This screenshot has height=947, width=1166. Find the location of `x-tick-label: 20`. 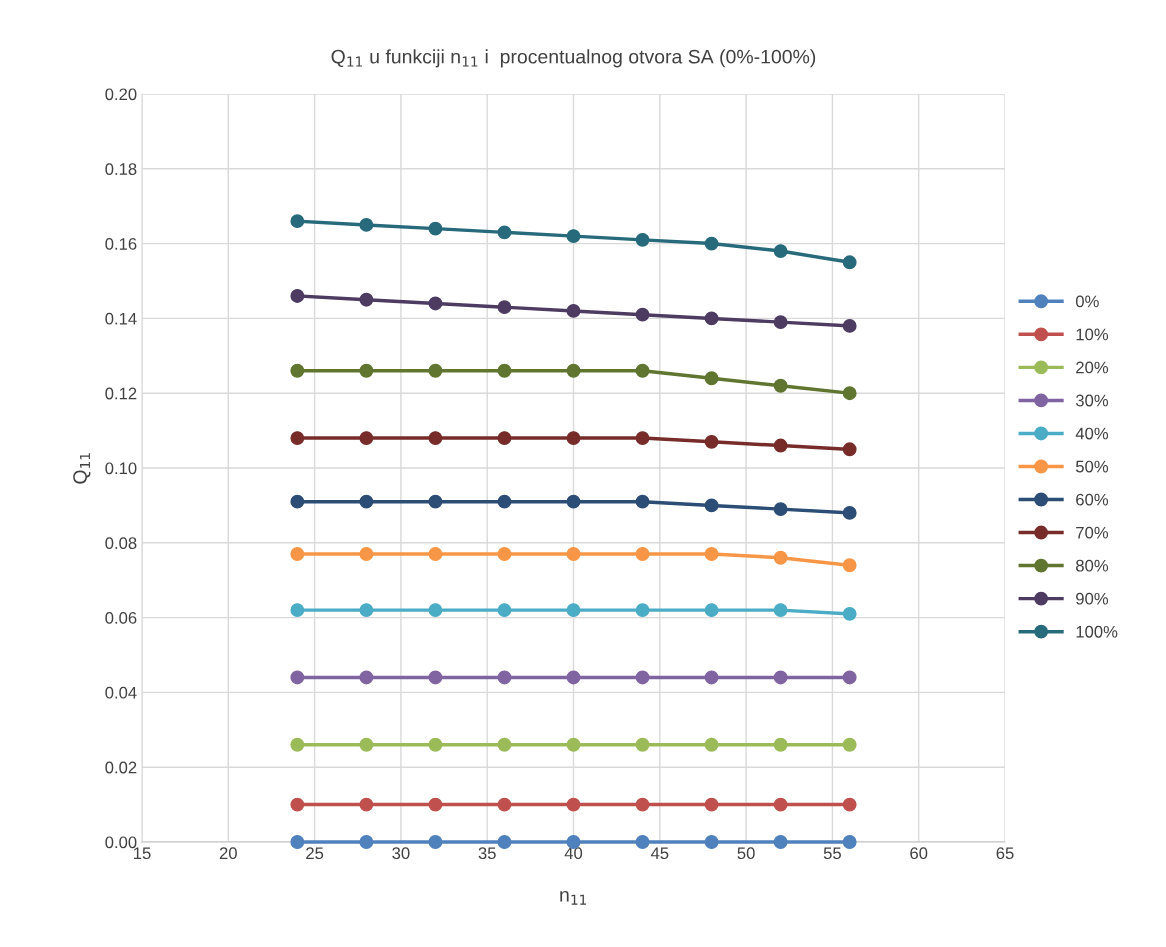

x-tick-label: 20 is located at coordinates (228, 853).